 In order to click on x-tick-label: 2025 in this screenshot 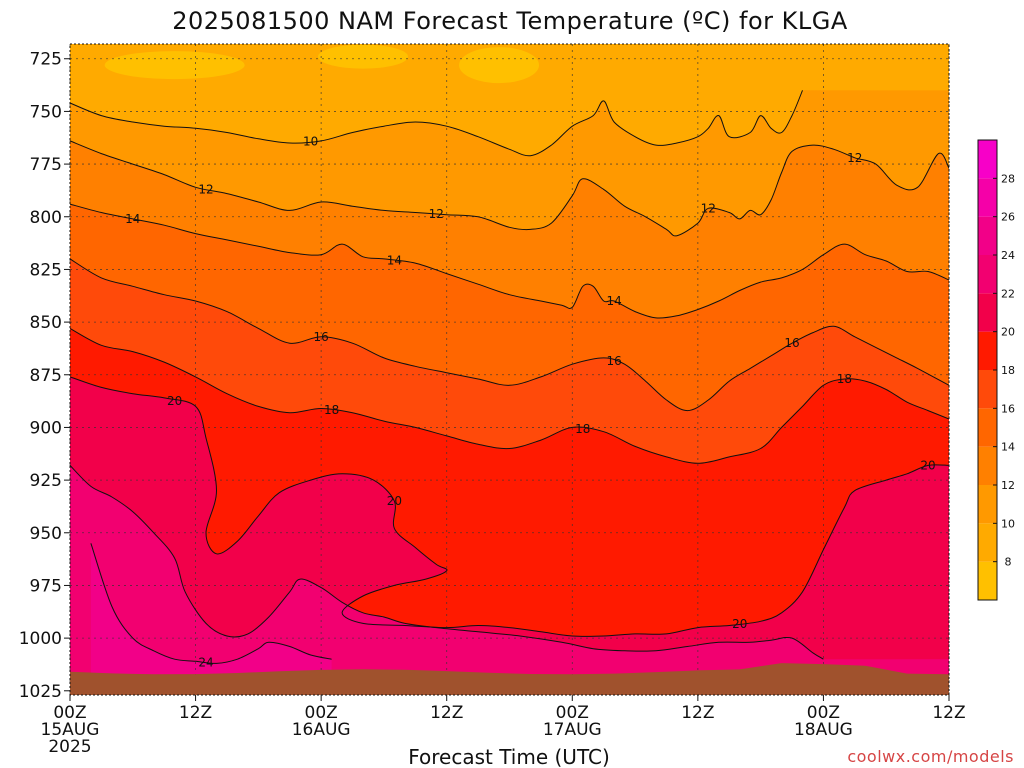, I will do `click(69, 747)`.